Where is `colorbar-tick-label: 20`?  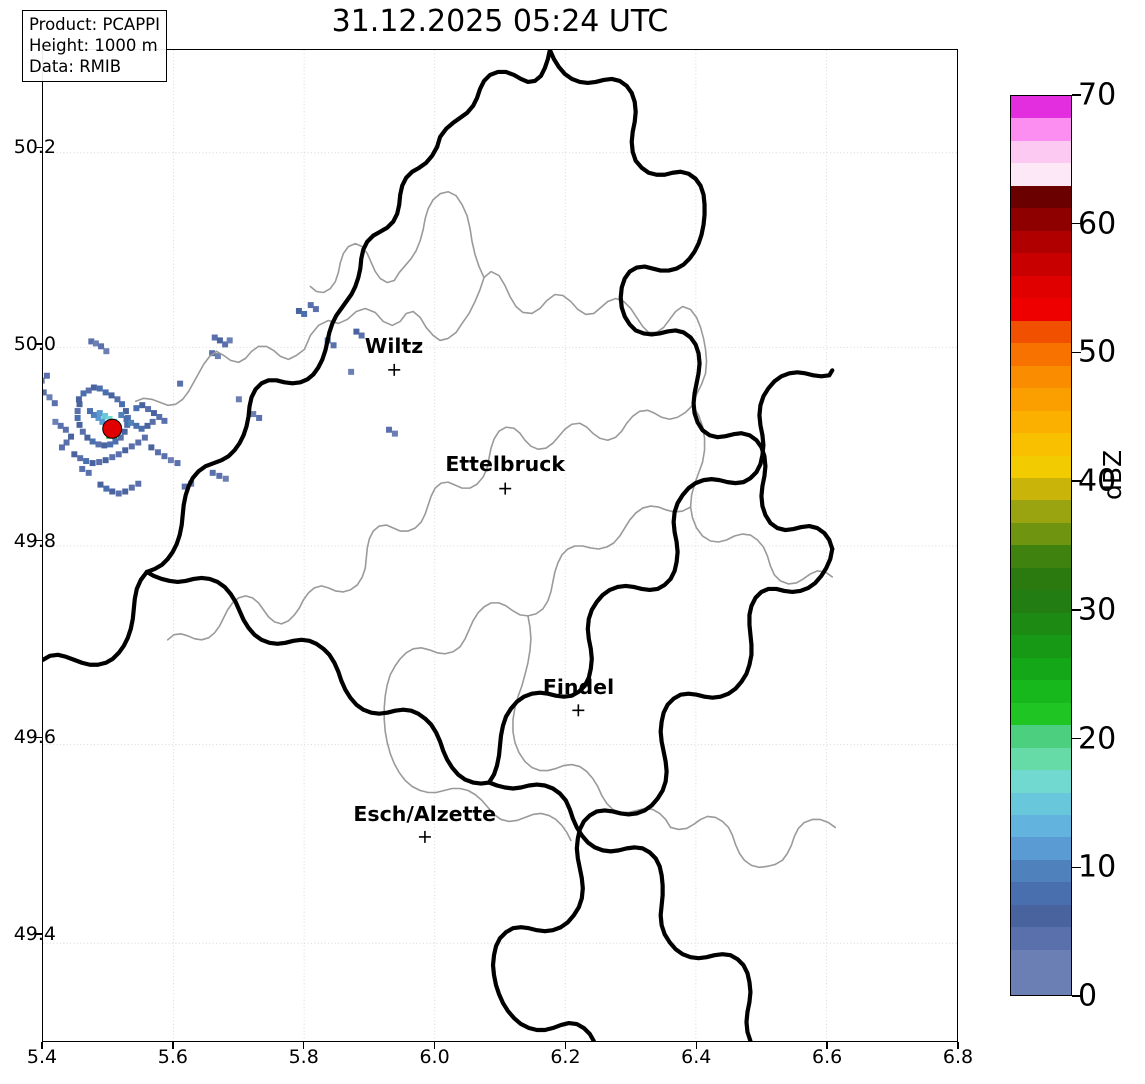
colorbar-tick-label: 20 is located at coordinates (1097, 739).